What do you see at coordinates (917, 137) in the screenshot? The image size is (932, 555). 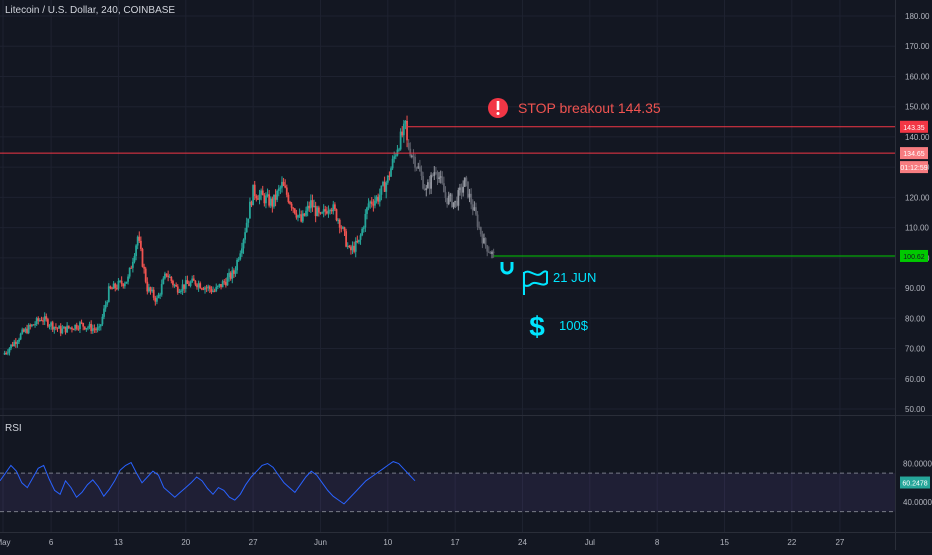 I see `price-tick-label: 140.00` at bounding box center [917, 137].